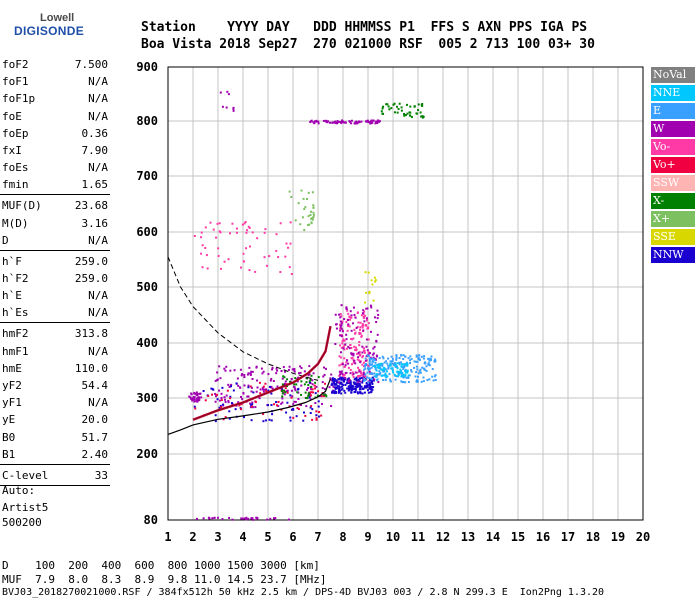 Image resolution: width=700 pixels, height=600 pixels. Describe the element at coordinates (267, 537) in the screenshot. I see `x-tick-label: 5` at that location.